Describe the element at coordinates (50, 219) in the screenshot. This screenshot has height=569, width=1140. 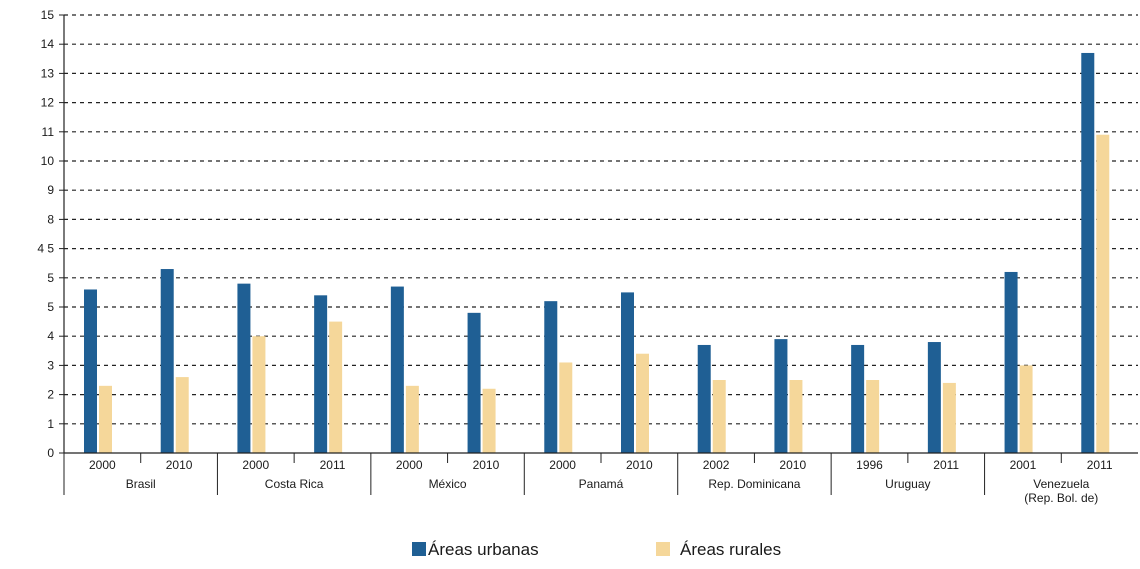
I see `y-tick-label: 8` at that location.